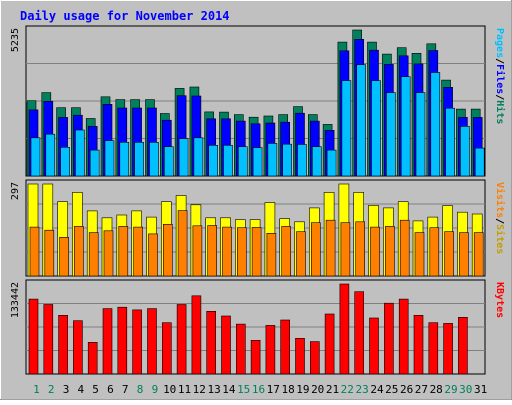 This screenshot has width=512, height=405. What do you see at coordinates (140, 389) in the screenshot?
I see `day-label-8: 8` at bounding box center [140, 389].